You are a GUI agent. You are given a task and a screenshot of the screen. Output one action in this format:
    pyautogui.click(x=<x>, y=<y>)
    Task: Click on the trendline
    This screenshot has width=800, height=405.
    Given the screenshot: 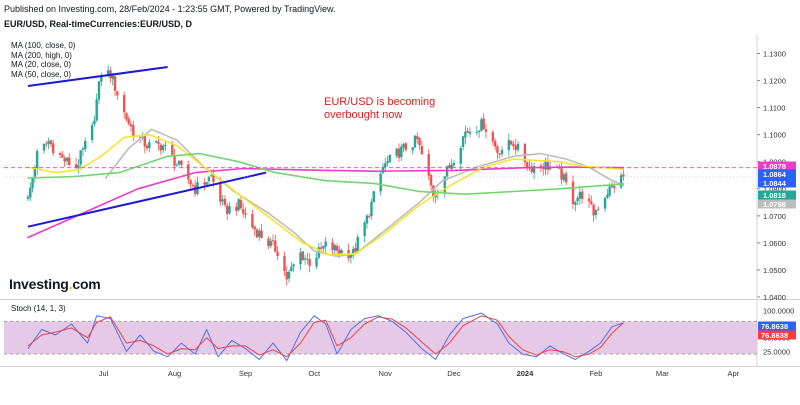 What is the action you would take?
    pyautogui.click(x=97, y=76)
    